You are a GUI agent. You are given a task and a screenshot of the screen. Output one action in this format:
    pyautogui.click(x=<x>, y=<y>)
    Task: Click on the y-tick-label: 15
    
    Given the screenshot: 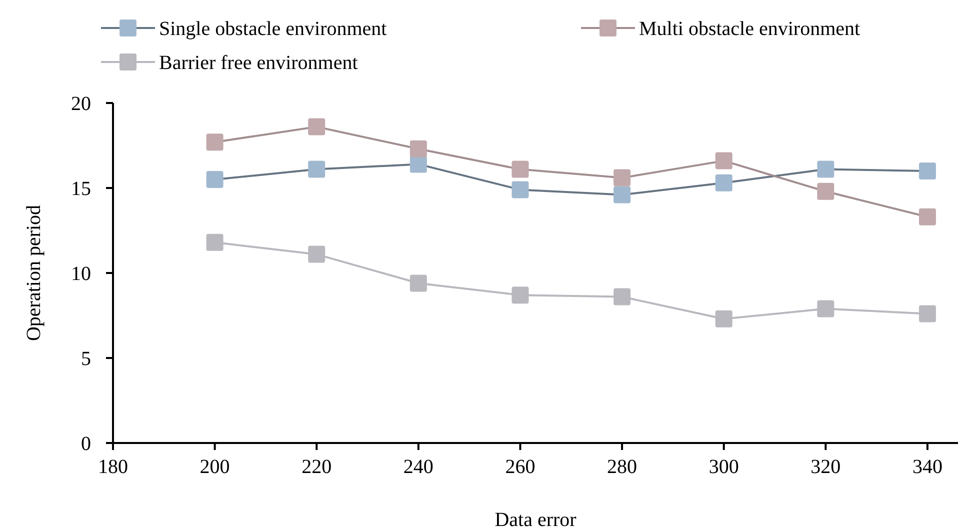 What is the action you would take?
    pyautogui.click(x=81, y=189)
    